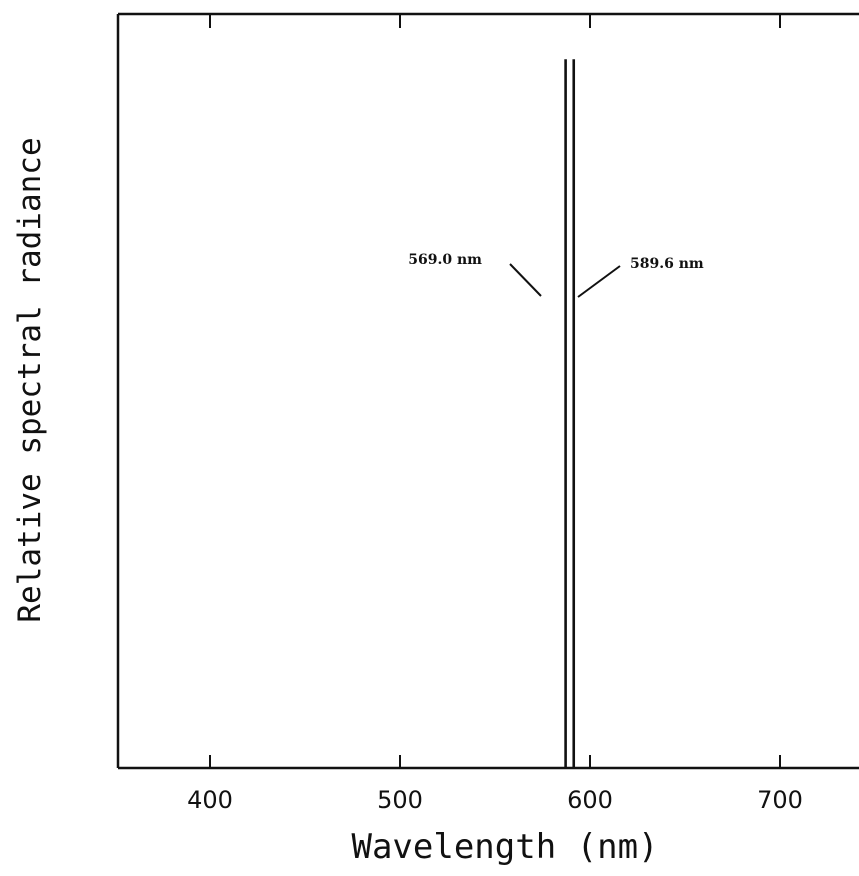 The height and width of the screenshot is (876, 859). What do you see at coordinates (210, 800) in the screenshot?
I see `x-tick-label-400: 400` at bounding box center [210, 800].